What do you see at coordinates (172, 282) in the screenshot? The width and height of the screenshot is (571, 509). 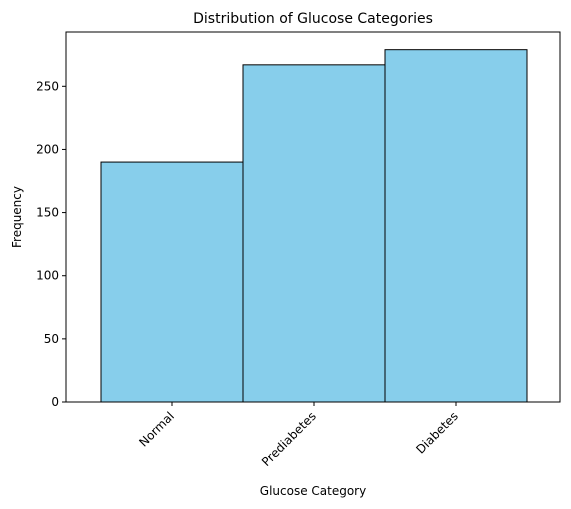 I see `bar-normal` at bounding box center [172, 282].